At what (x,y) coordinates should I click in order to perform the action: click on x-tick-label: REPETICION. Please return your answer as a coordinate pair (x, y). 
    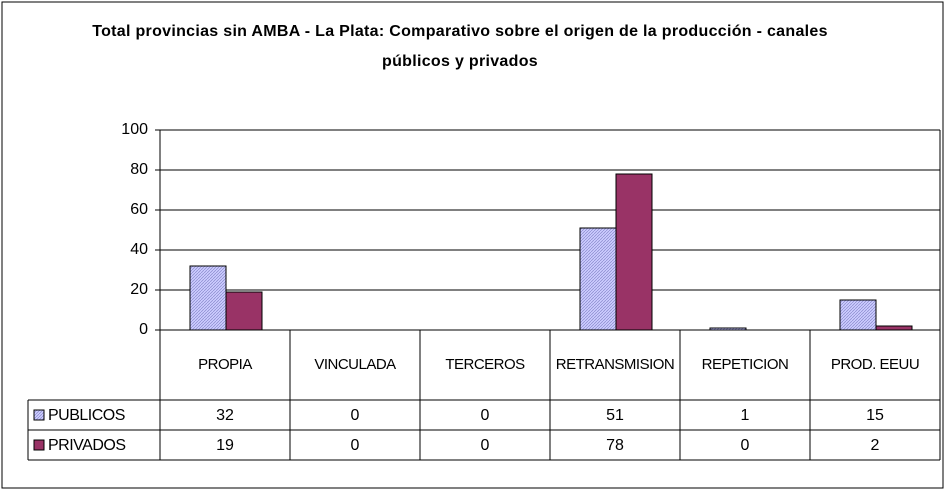
    Looking at the image, I should click on (745, 365).